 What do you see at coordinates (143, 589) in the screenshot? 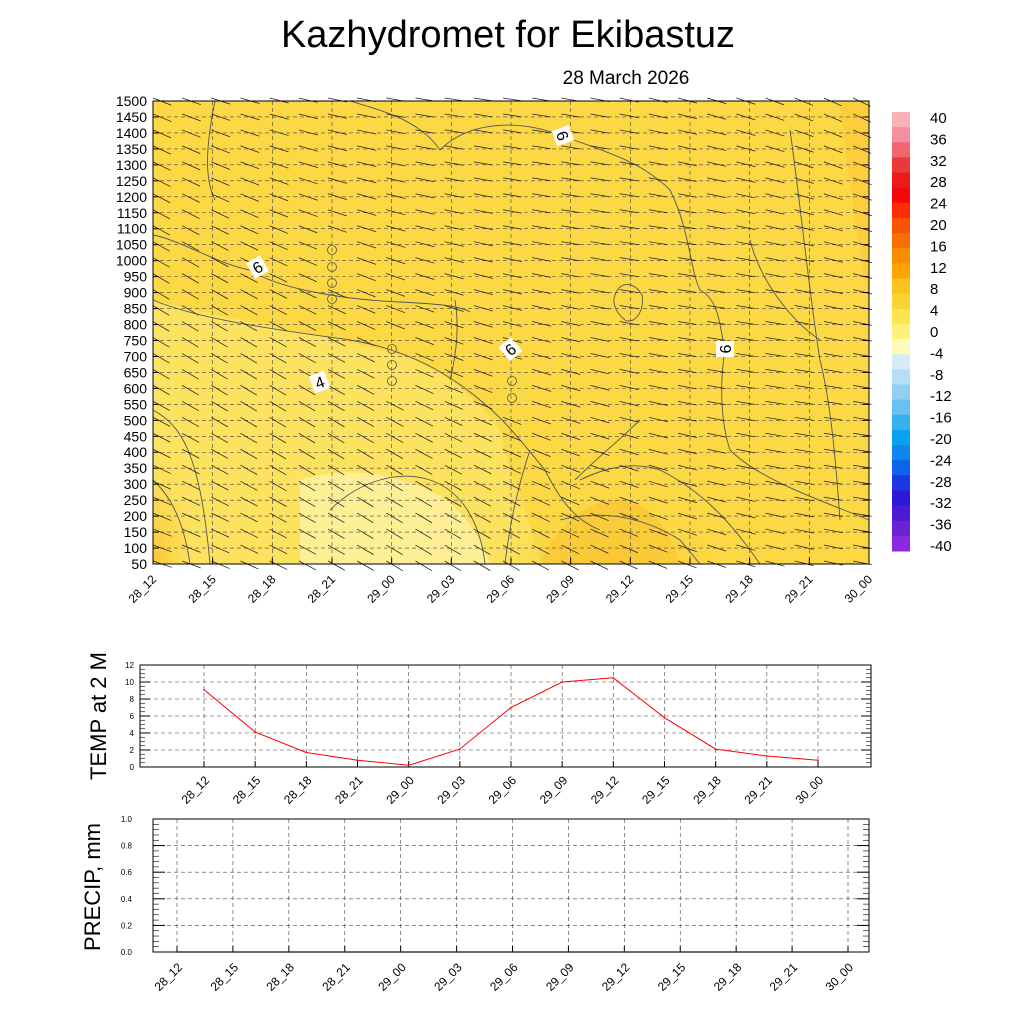
I see `x-tick-label: 28_12` at bounding box center [143, 589].